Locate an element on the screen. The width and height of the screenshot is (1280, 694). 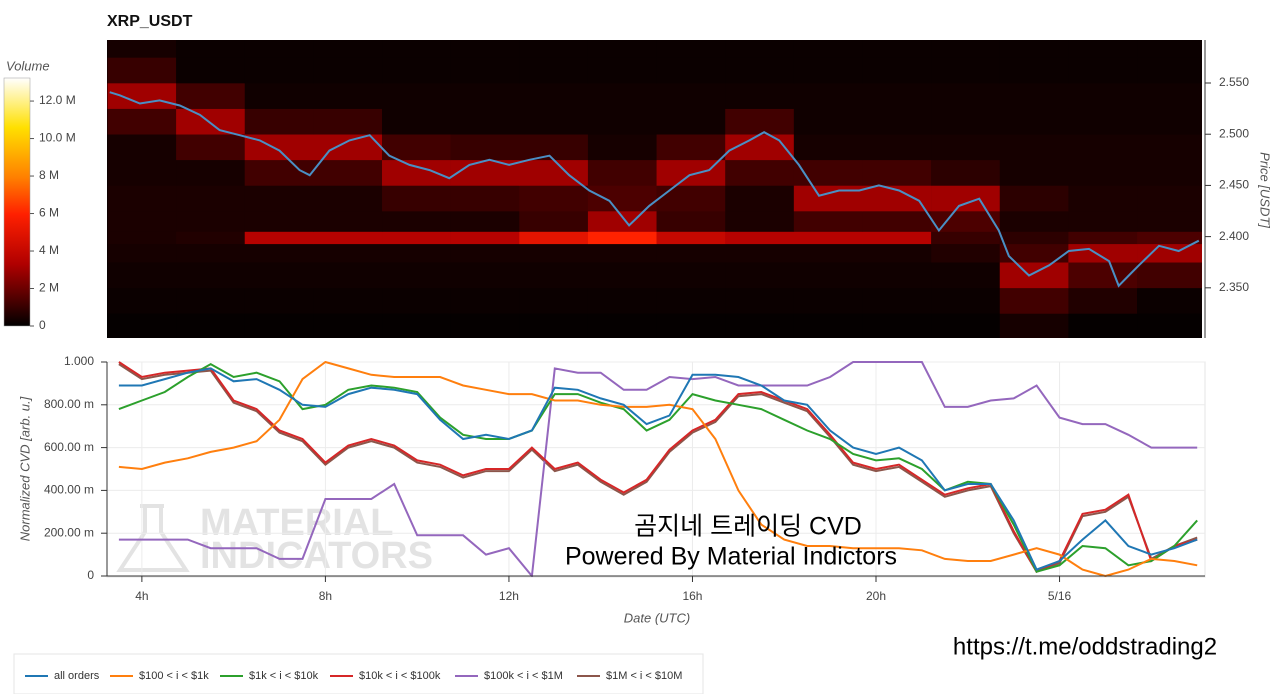
colorbar-tick-label: 2 M is located at coordinates (49, 288).